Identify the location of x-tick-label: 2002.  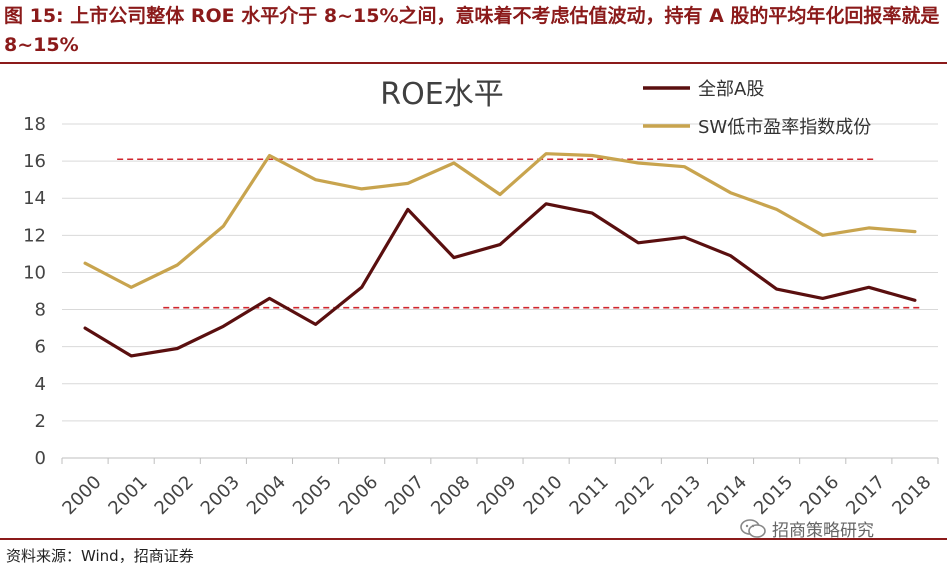
(174, 495).